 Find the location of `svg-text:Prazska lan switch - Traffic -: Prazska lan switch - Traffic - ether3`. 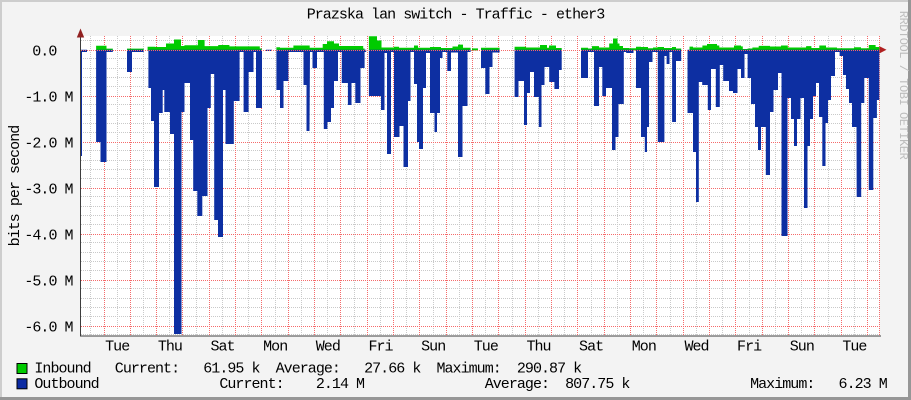

svg-text:Prazska lan switch - Traffic -: Prazska lan switch - Traffic - ether3 is located at coordinates (456, 15).